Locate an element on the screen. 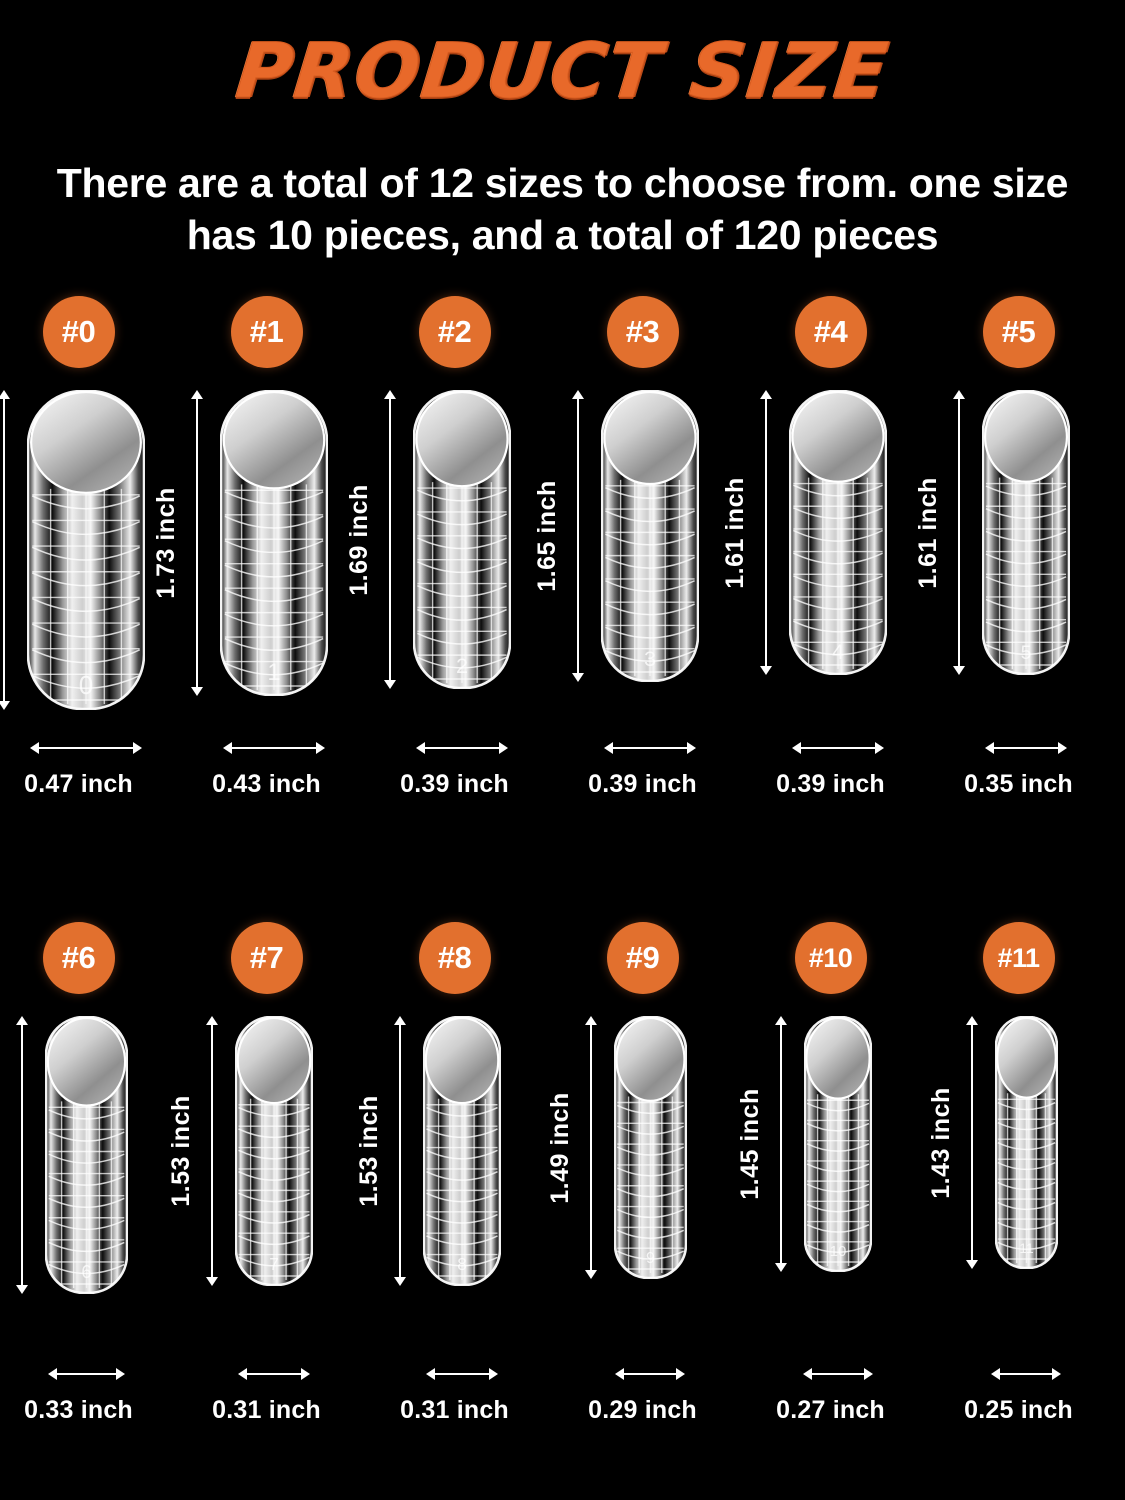 The image size is (1125, 1500). size-cell: #8 is located at coordinates (451, 1173).